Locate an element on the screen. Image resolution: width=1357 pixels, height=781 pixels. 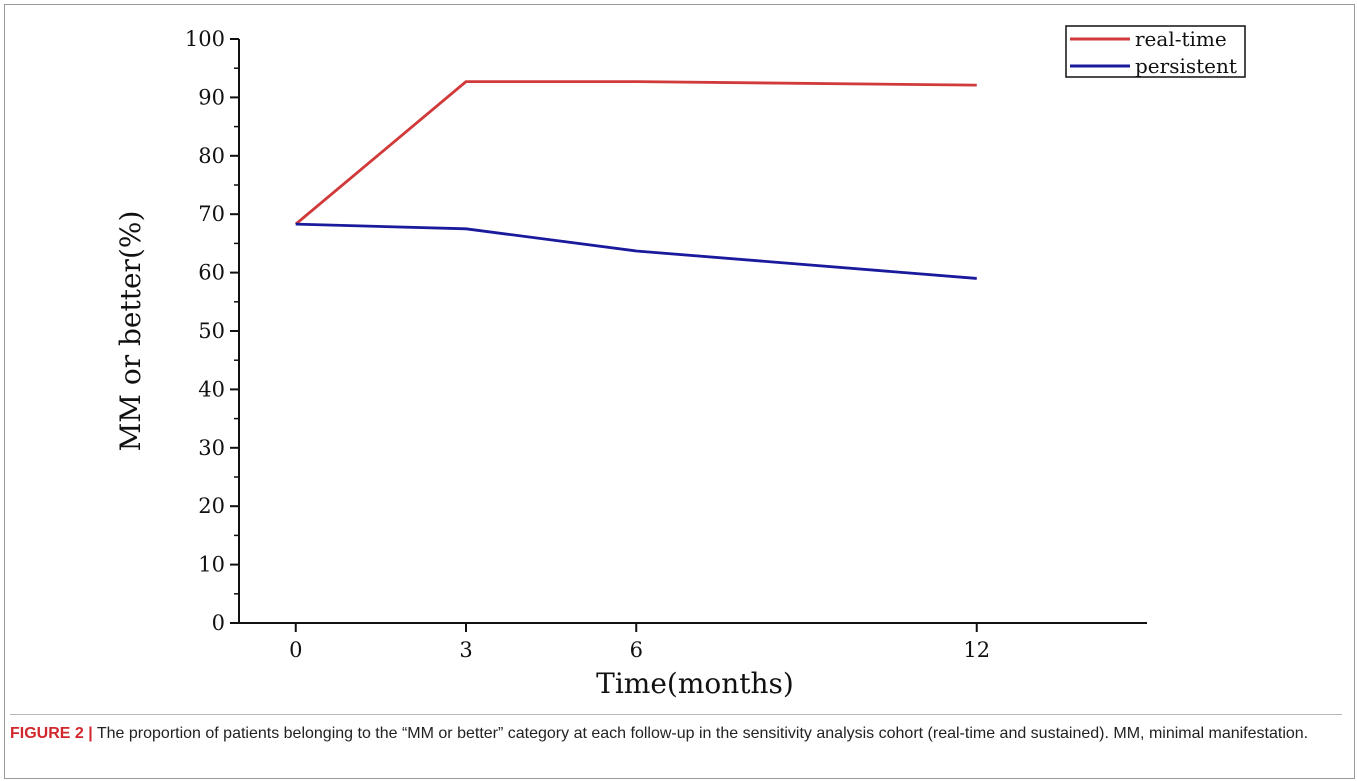
y-tick-label: 100 is located at coordinates (205, 39).